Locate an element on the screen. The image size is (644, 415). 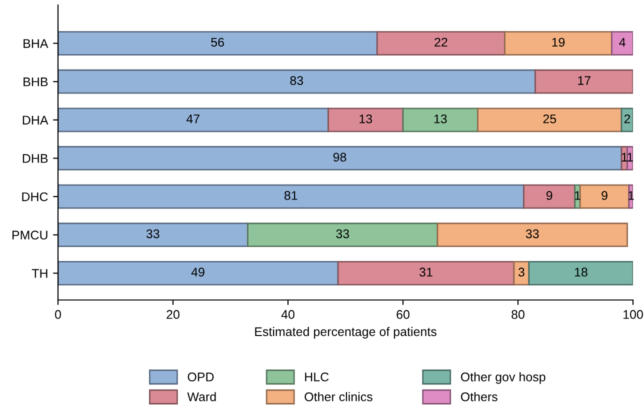
data-label: 25 is located at coordinates (549, 119).